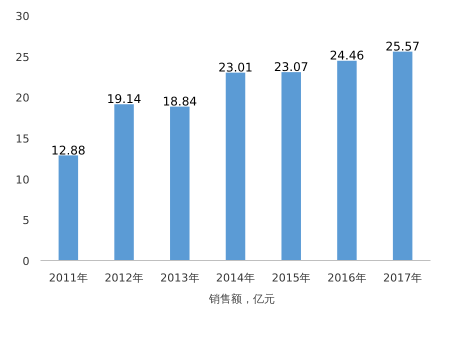 Image resolution: width=451 pixels, height=350 pixels. Describe the element at coordinates (179, 101) in the screenshot. I see `data-label: 18.84` at that location.